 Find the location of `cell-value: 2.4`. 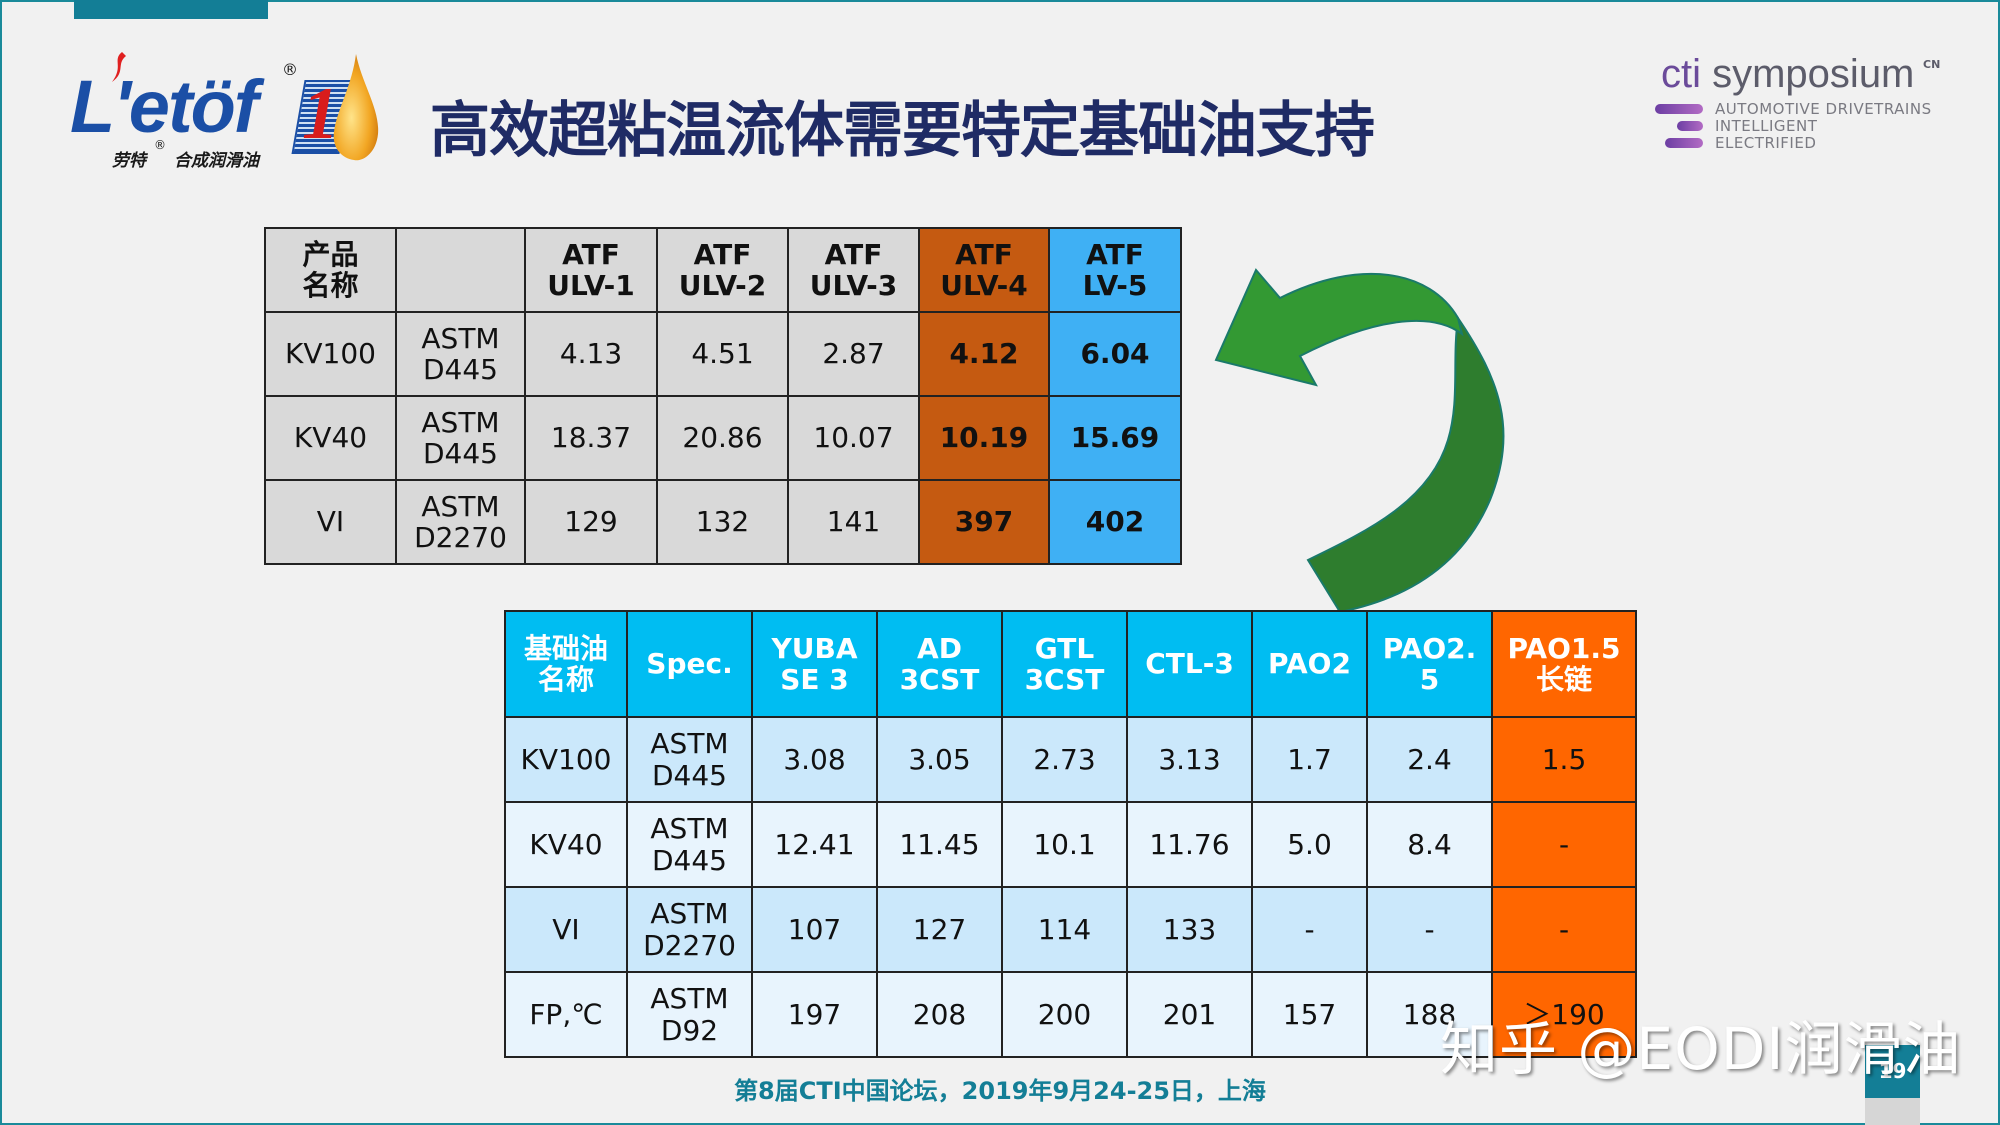

cell-value: 2.4 is located at coordinates (1429, 759).